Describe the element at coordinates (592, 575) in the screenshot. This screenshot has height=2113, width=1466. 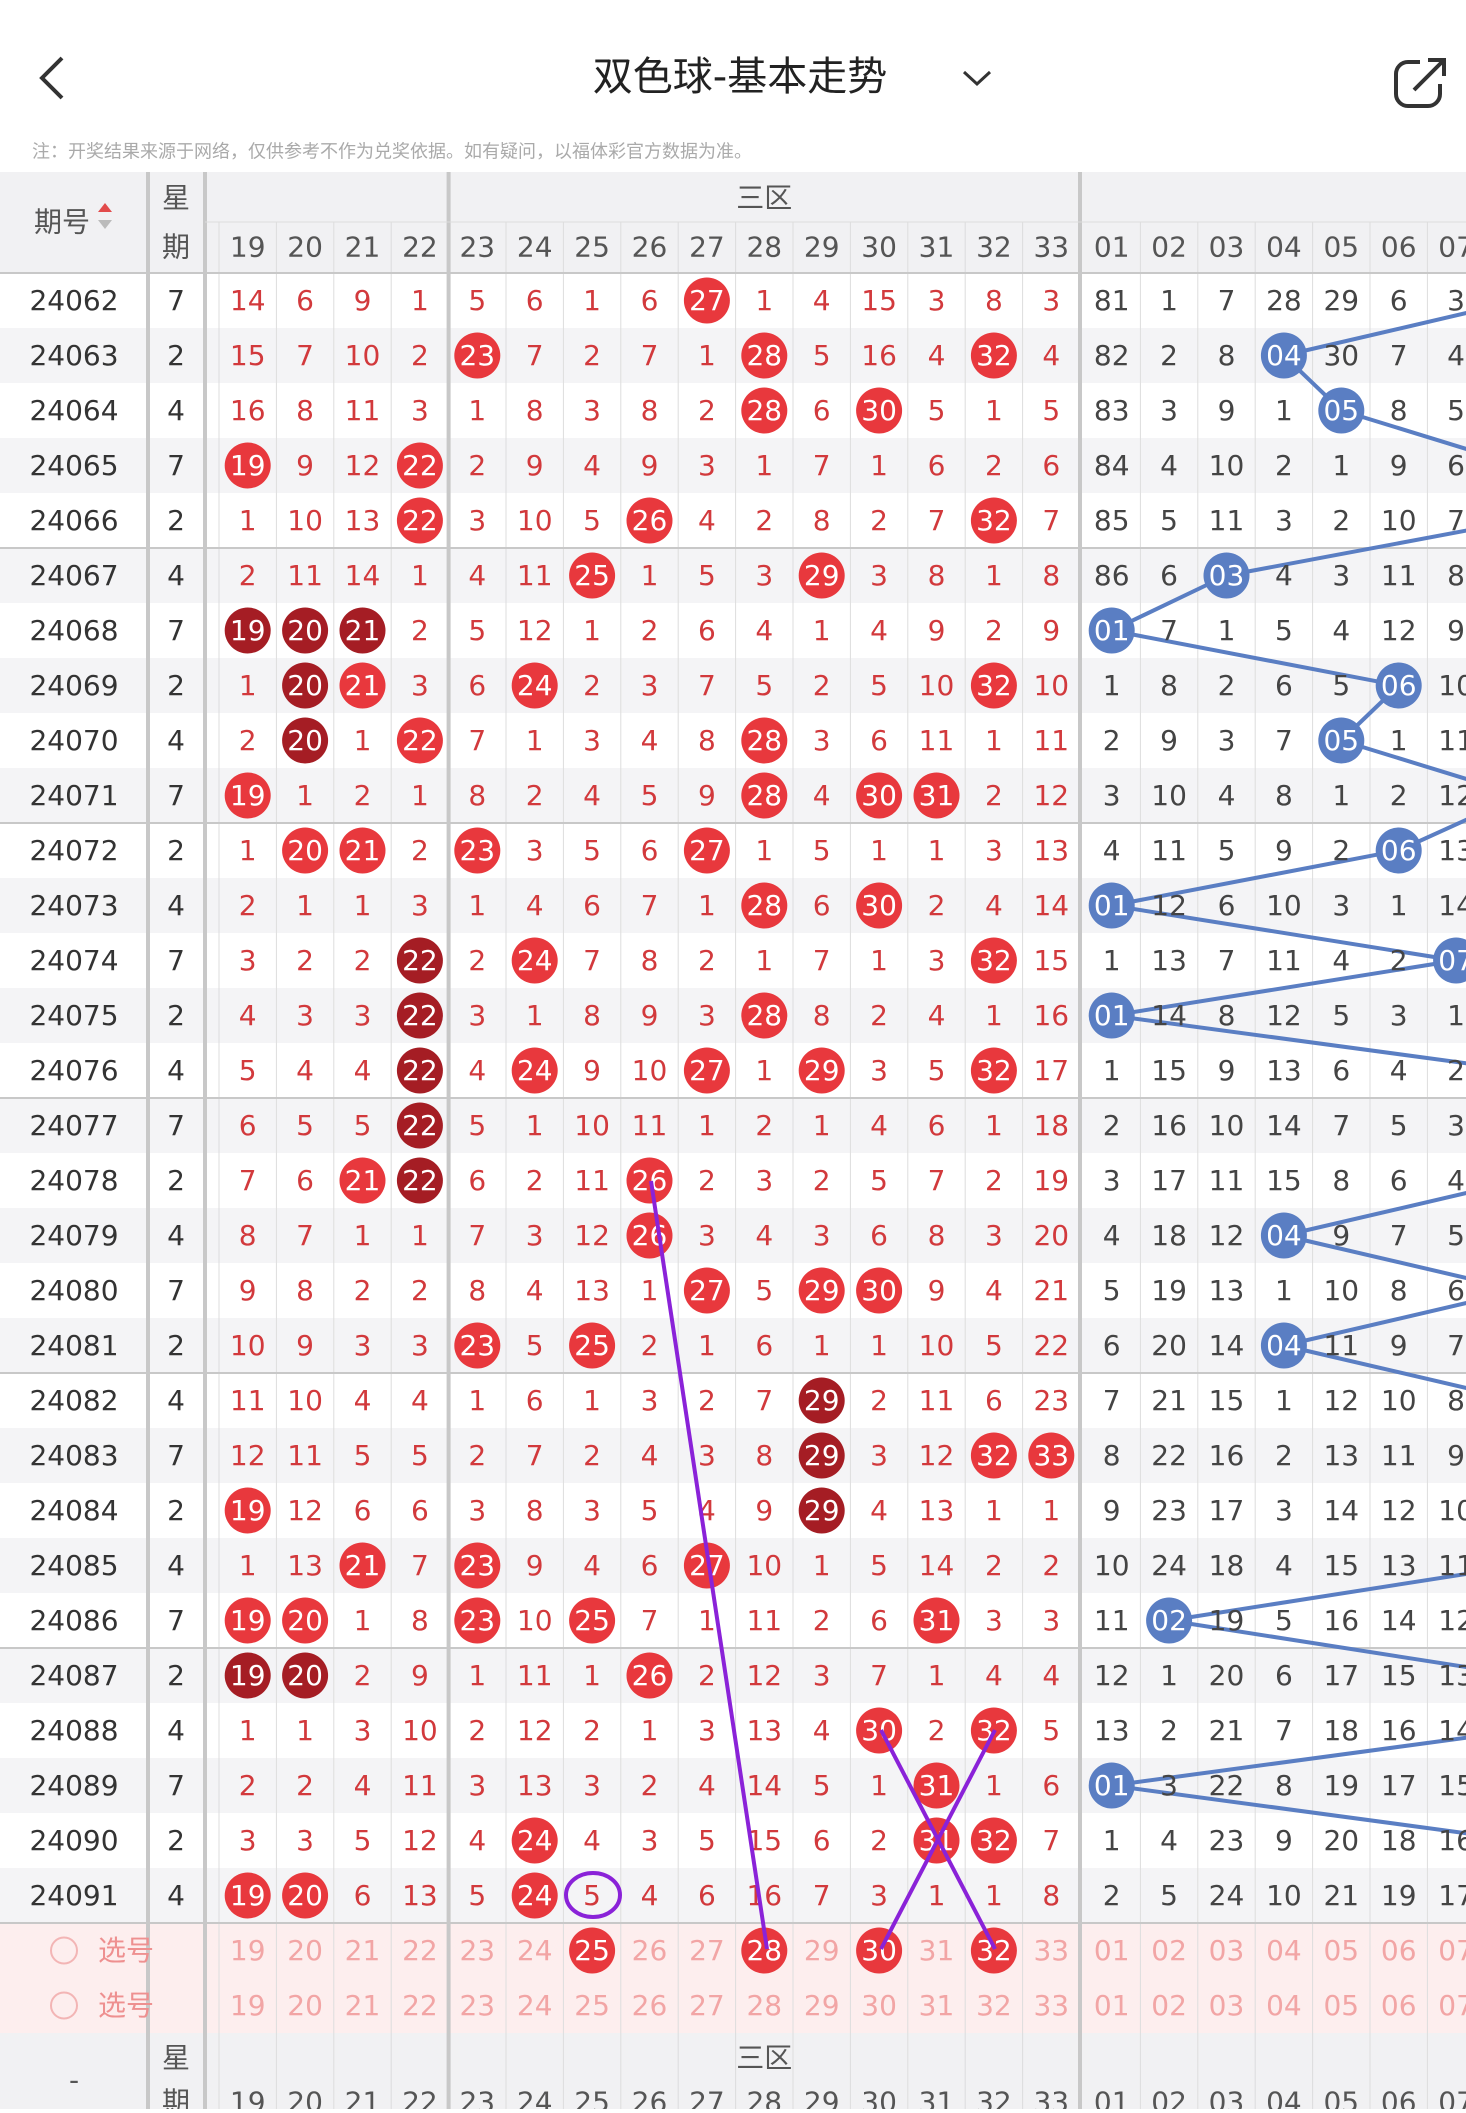
I see `red-cell: 25` at that location.